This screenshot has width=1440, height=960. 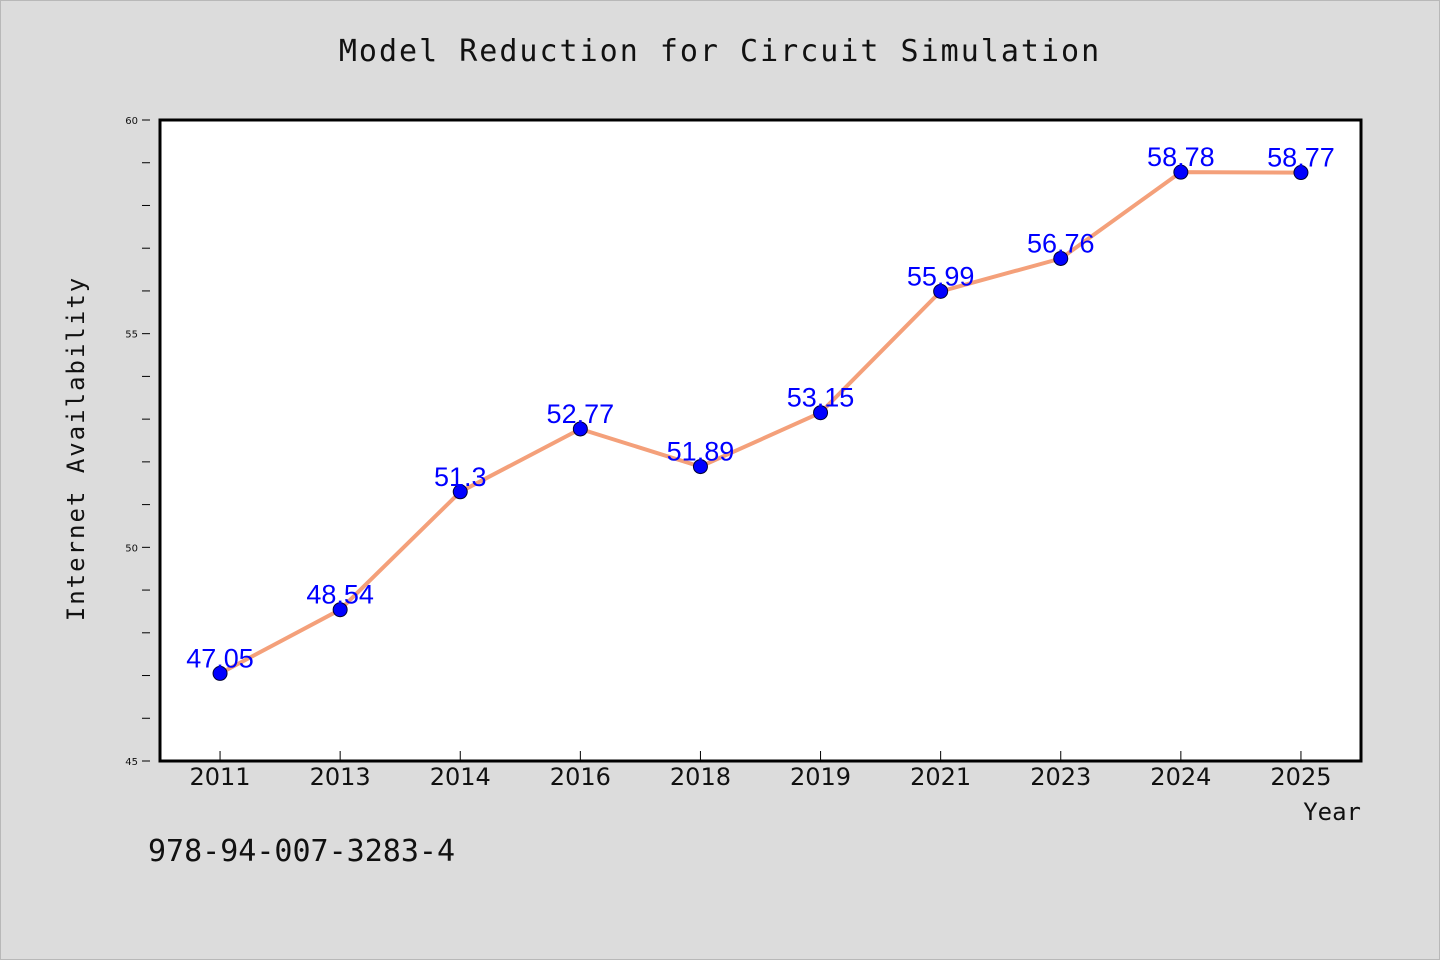 I want to click on y-axis-title: Internet Availability, so click(x=76, y=448).